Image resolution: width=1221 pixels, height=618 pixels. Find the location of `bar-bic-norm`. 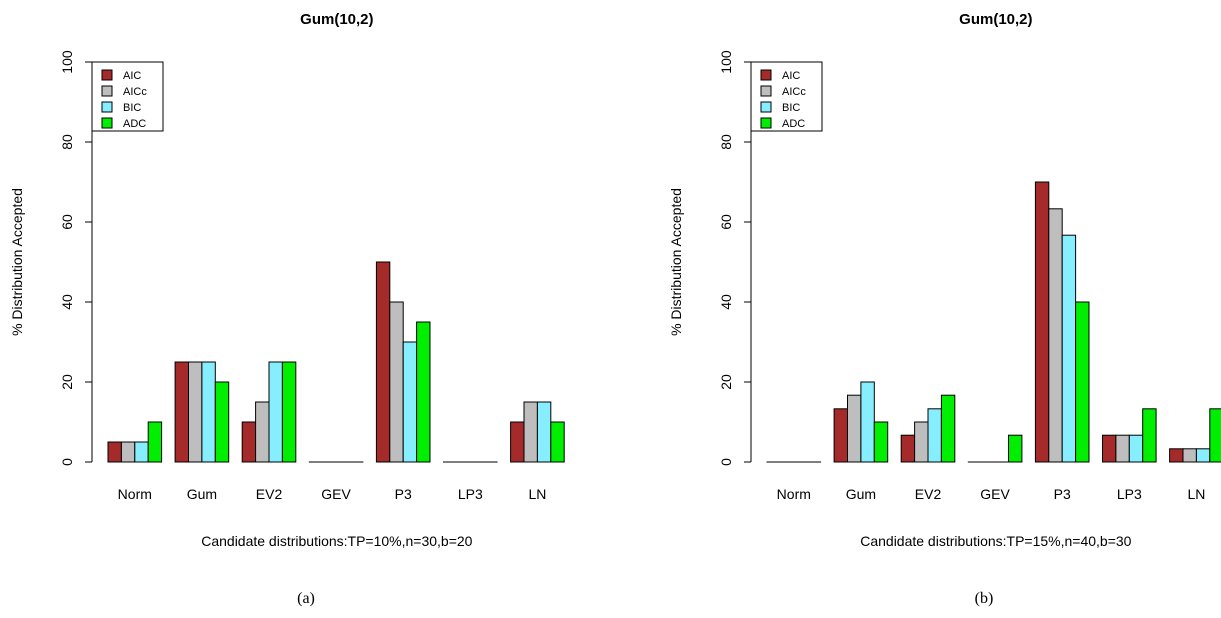

bar-bic-norm is located at coordinates (141, 452).